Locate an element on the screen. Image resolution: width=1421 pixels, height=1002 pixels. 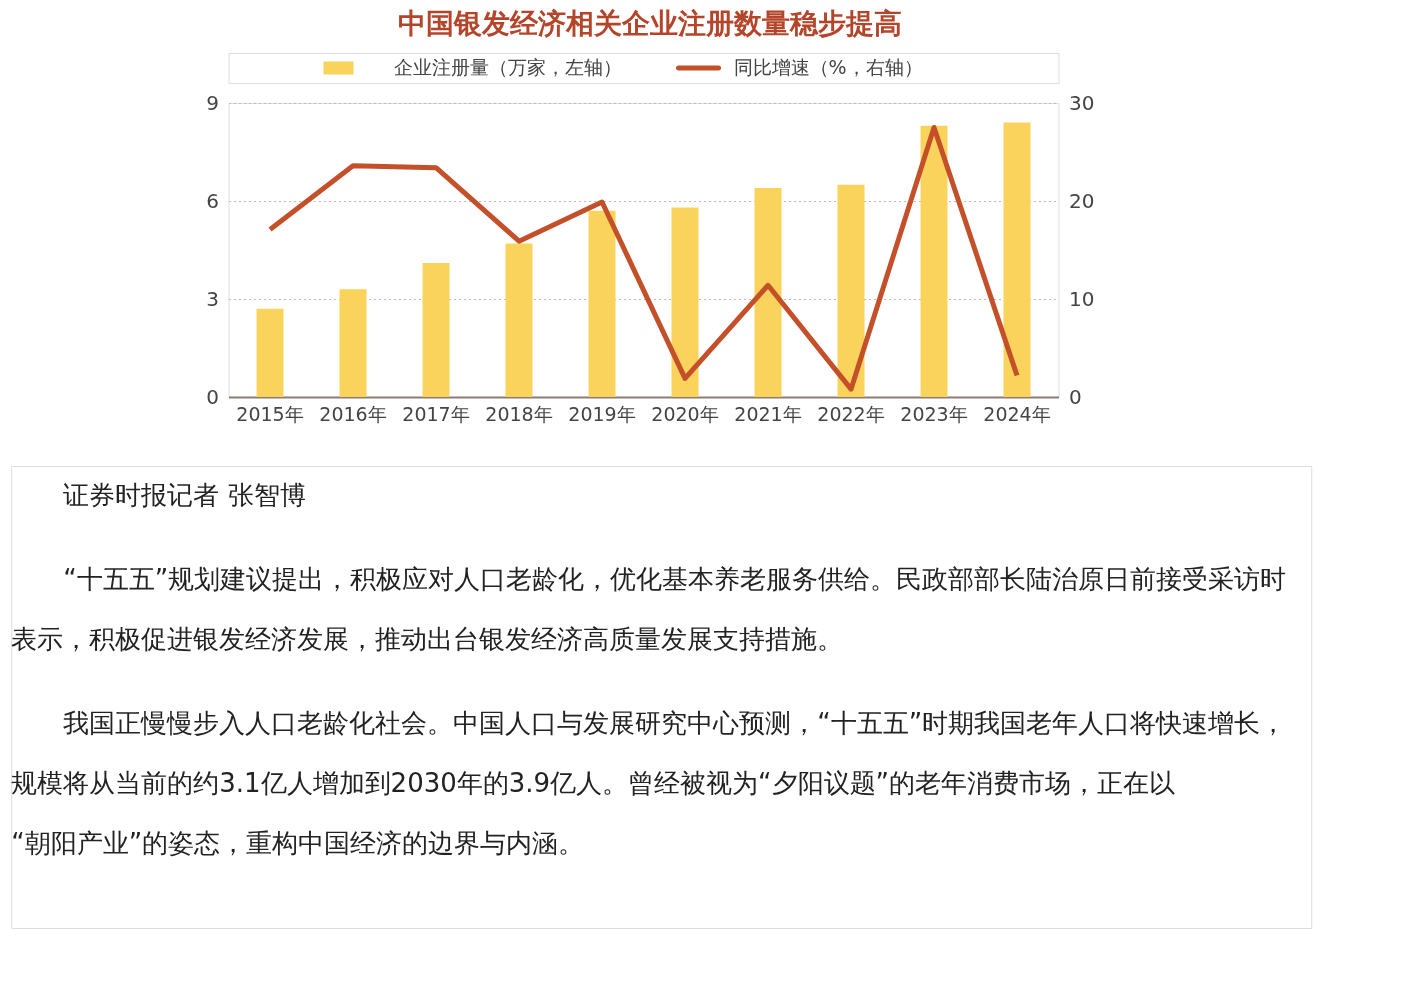
legend-label: 企业注册量（万家，左轴） is located at coordinates (507, 67).